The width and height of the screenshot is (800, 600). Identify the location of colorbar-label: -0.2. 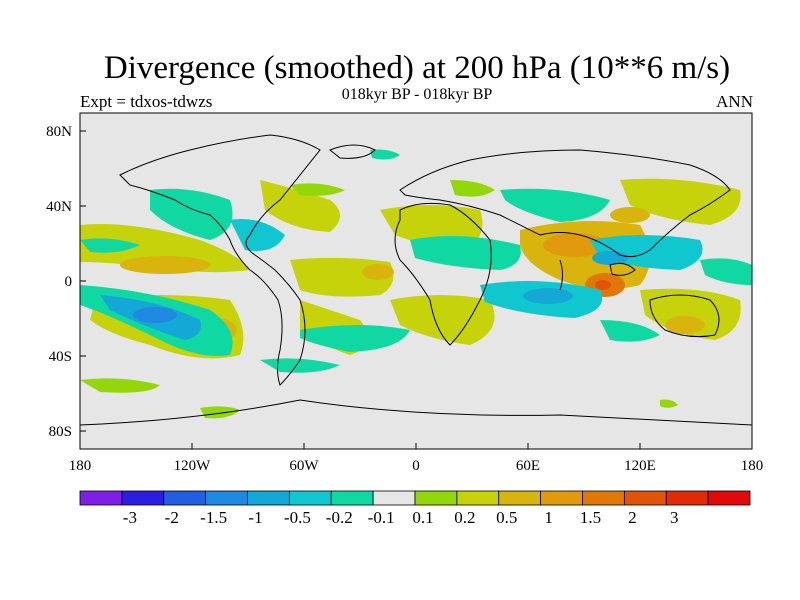
(339, 517).